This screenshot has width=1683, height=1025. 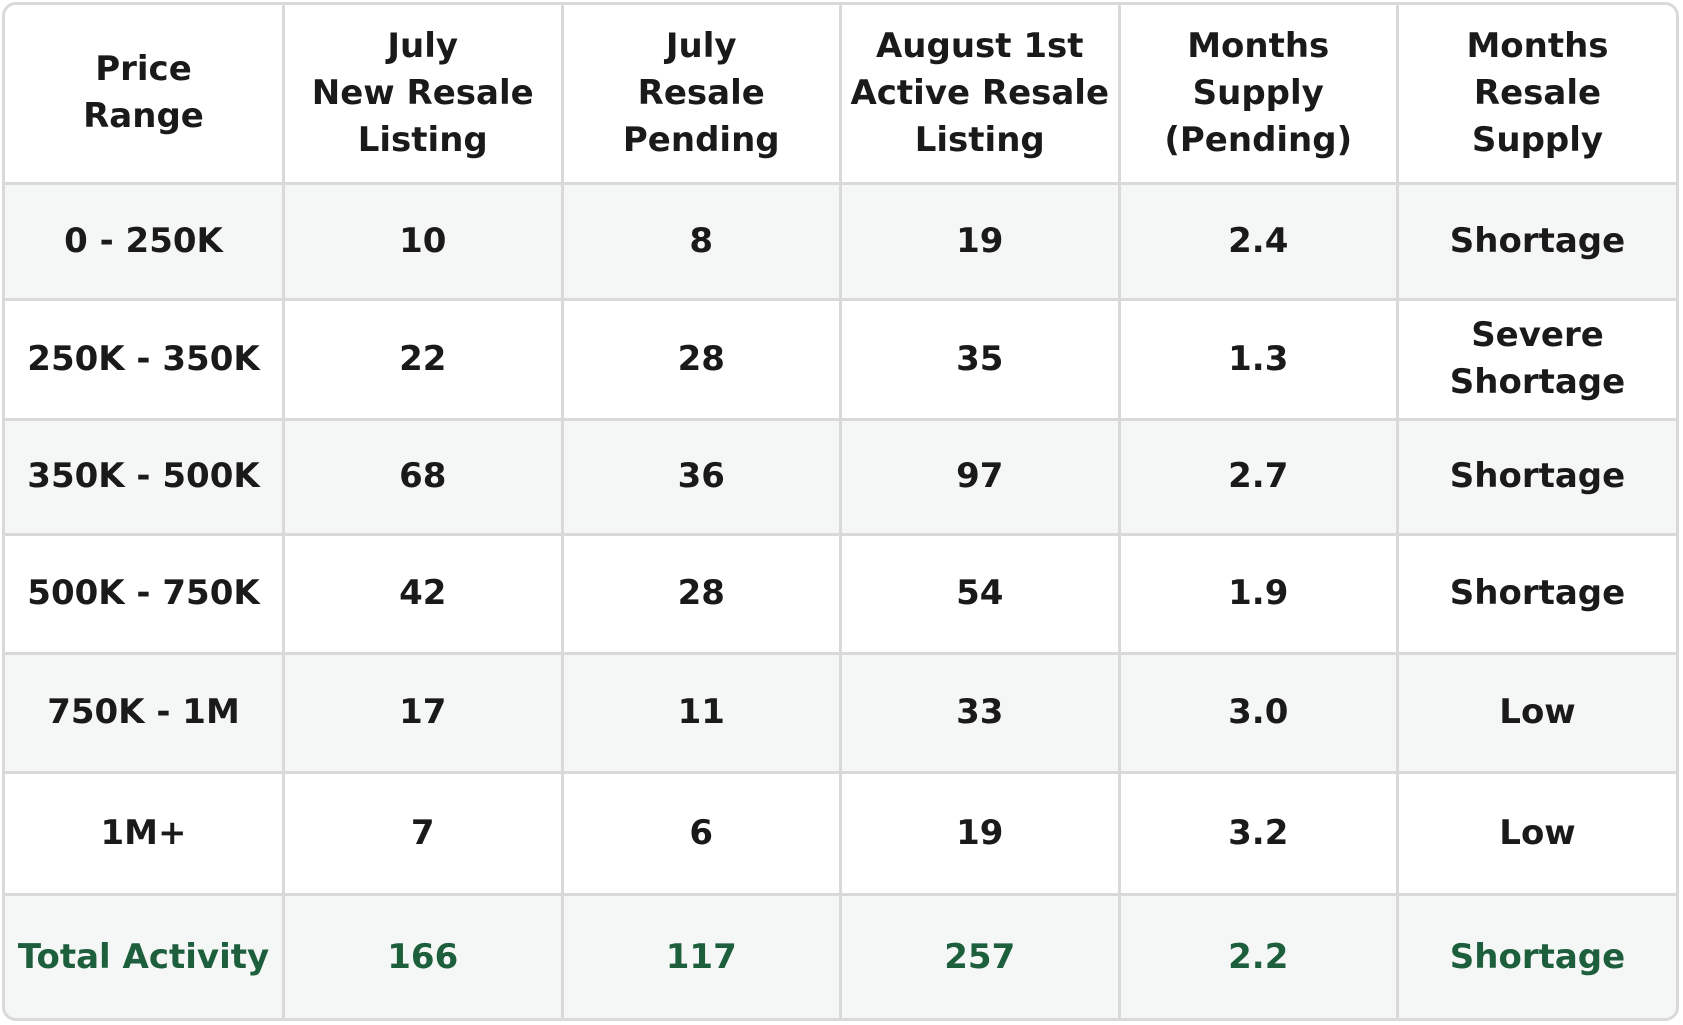 I want to click on cell-price-range: 0 - 250K, so click(x=145, y=241).